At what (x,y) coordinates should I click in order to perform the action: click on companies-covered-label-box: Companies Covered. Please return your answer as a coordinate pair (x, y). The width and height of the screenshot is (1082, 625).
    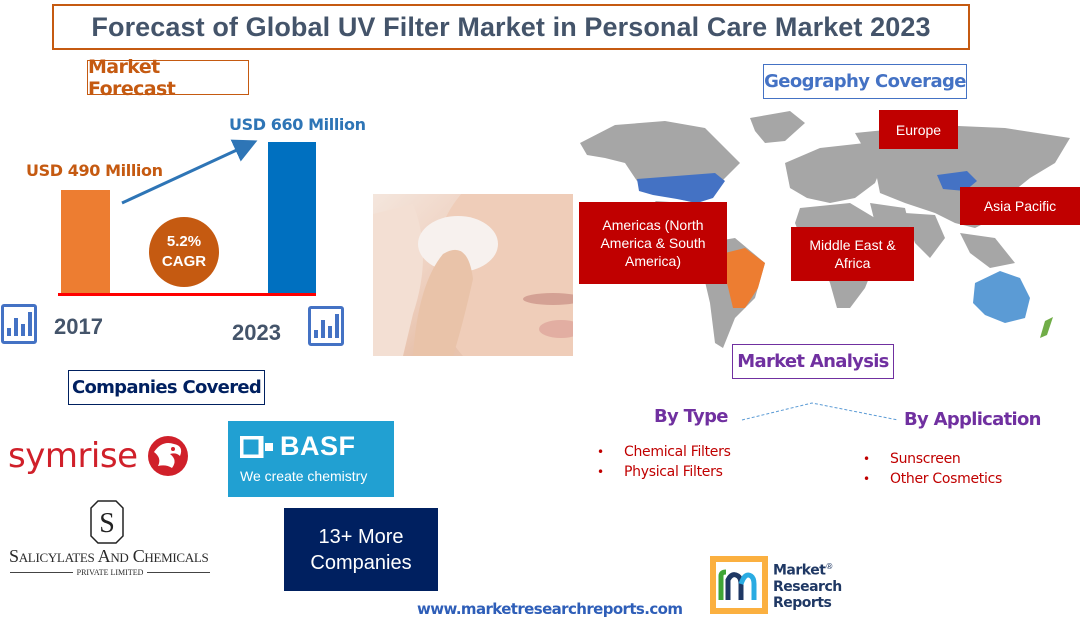
    Looking at the image, I should click on (166, 387).